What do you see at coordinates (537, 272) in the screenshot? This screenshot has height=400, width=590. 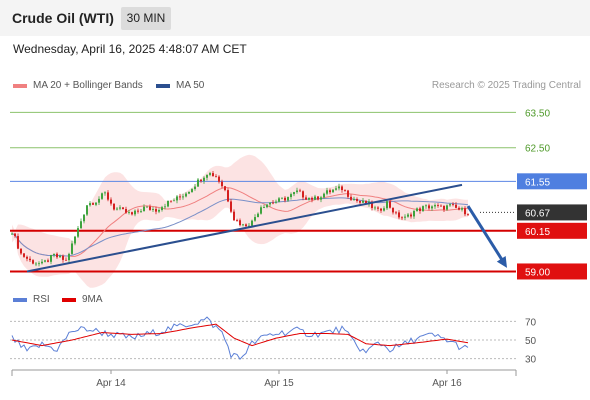 I see `price-label-5: 59.00` at bounding box center [537, 272].